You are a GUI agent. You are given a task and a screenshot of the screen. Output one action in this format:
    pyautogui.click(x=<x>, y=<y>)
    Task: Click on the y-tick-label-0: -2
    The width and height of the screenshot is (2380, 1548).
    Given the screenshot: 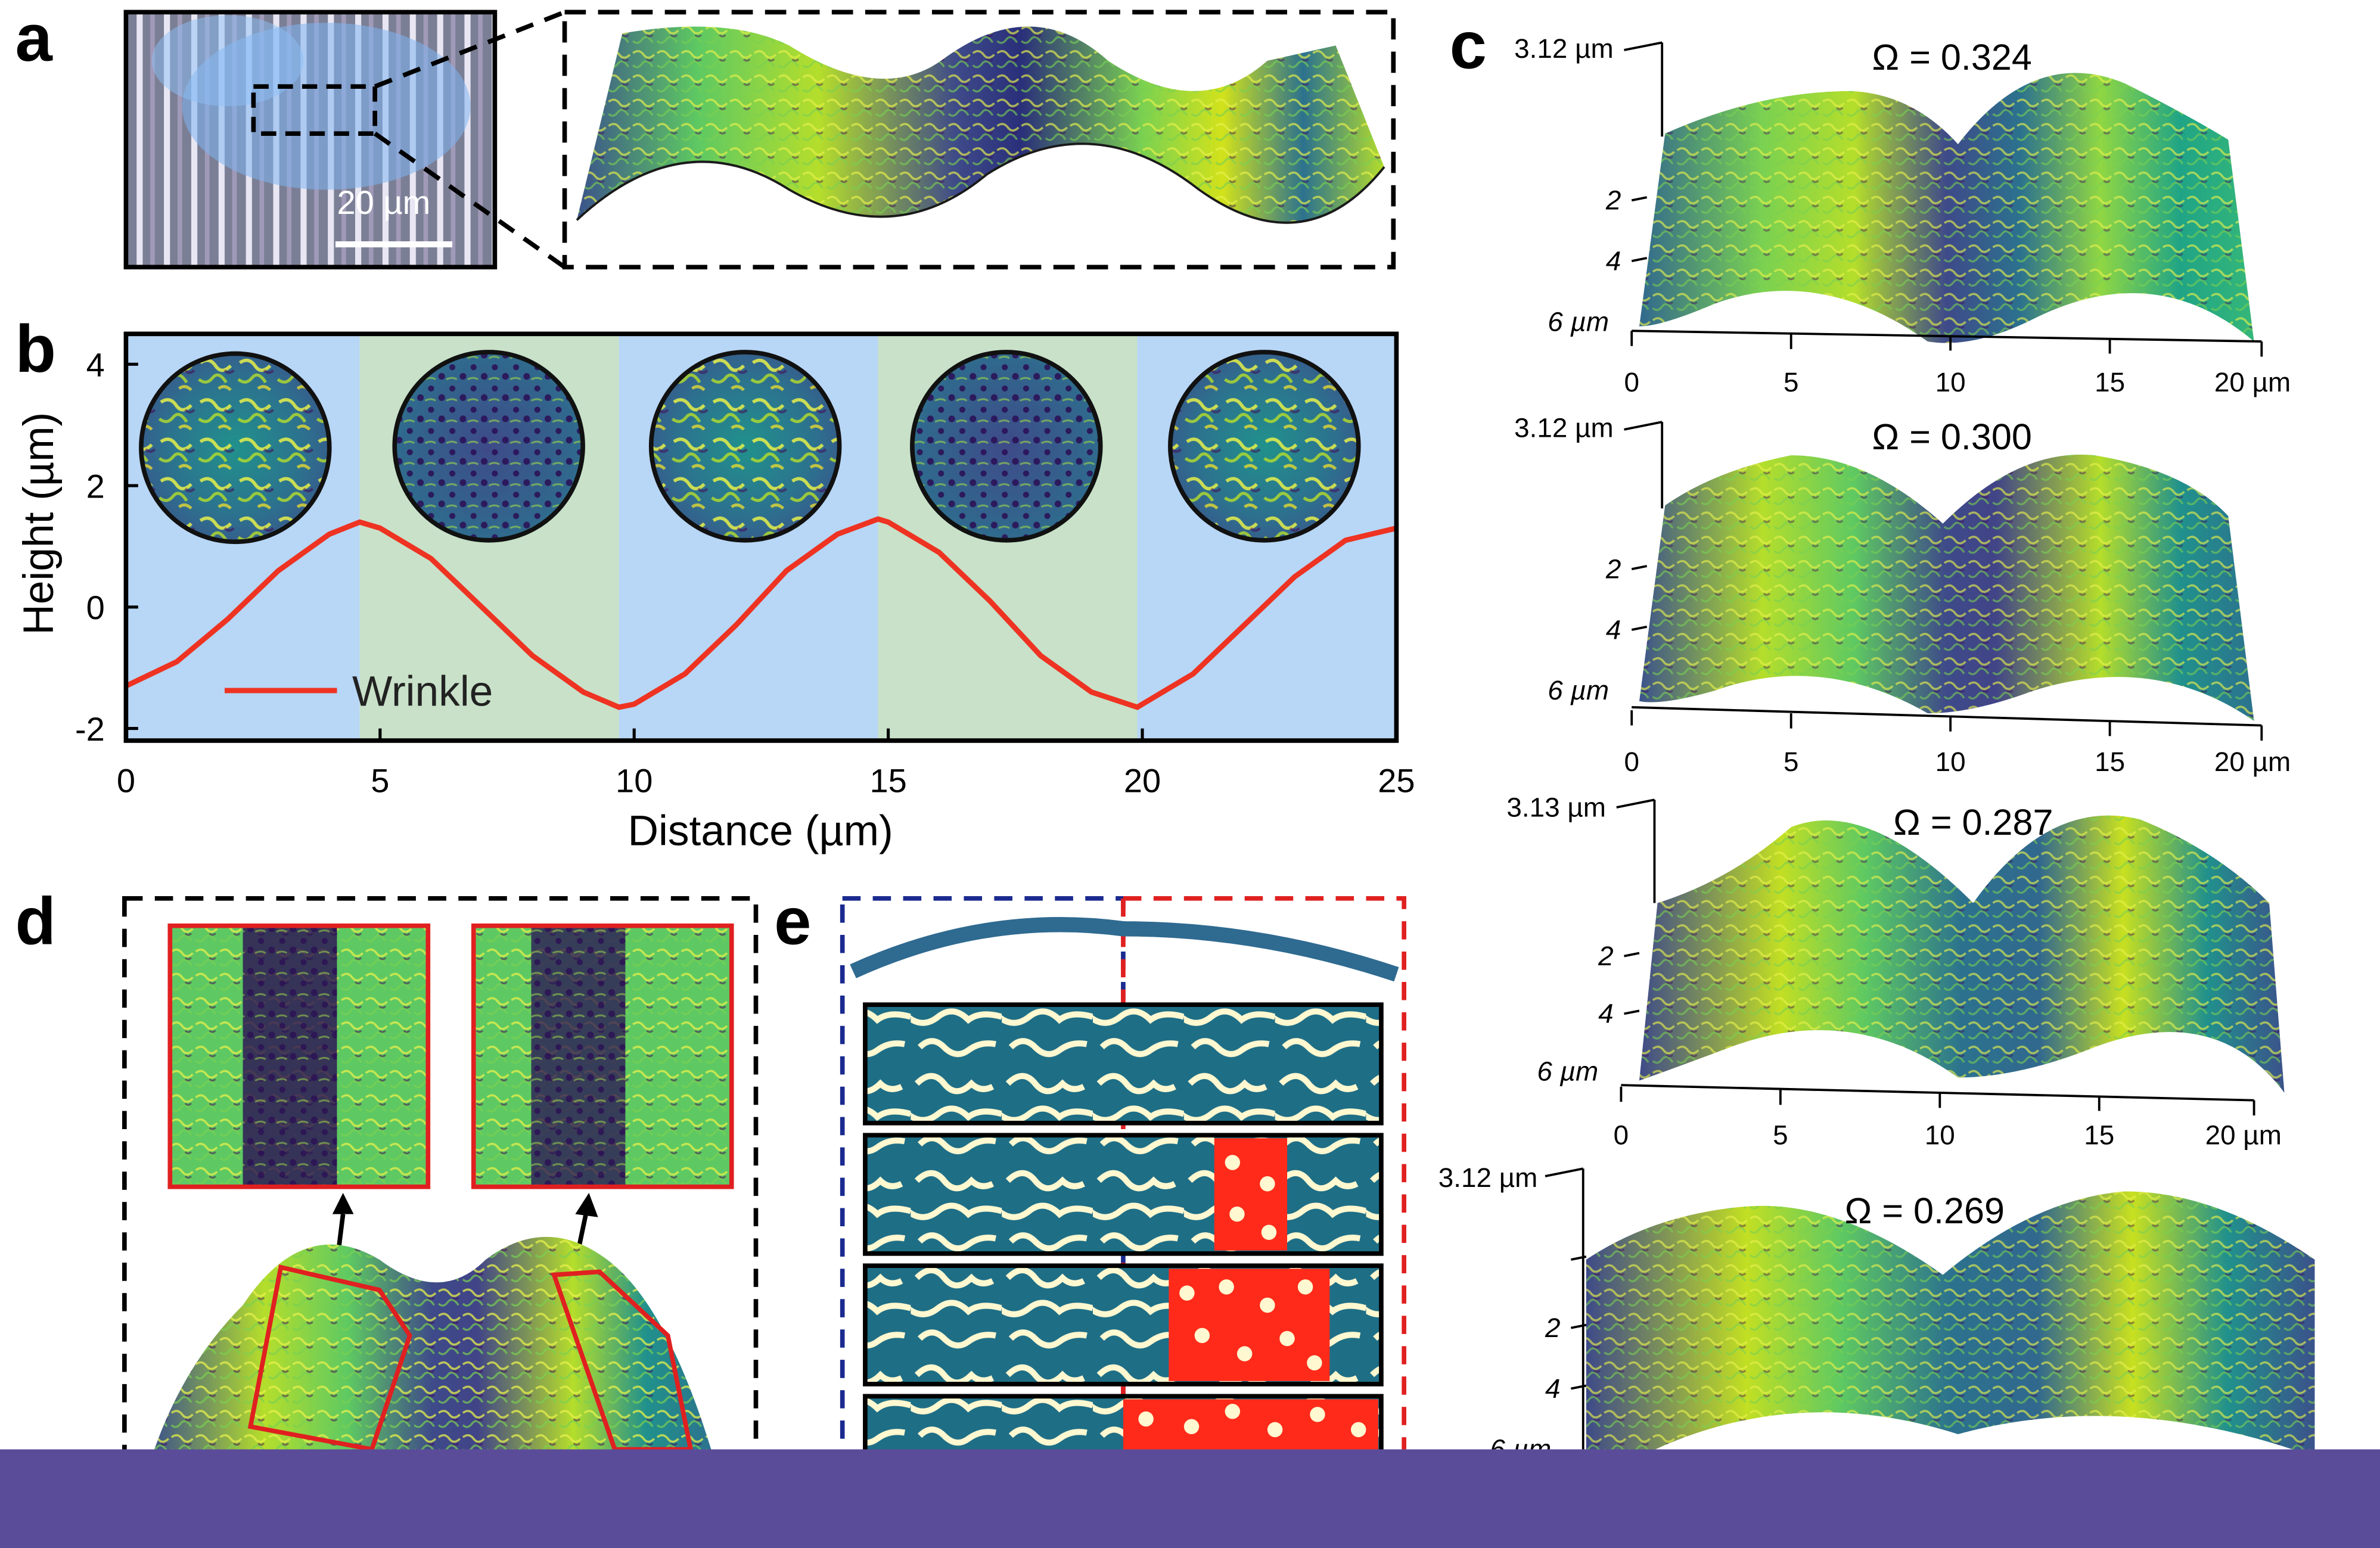 What is the action you would take?
    pyautogui.click(x=90, y=729)
    